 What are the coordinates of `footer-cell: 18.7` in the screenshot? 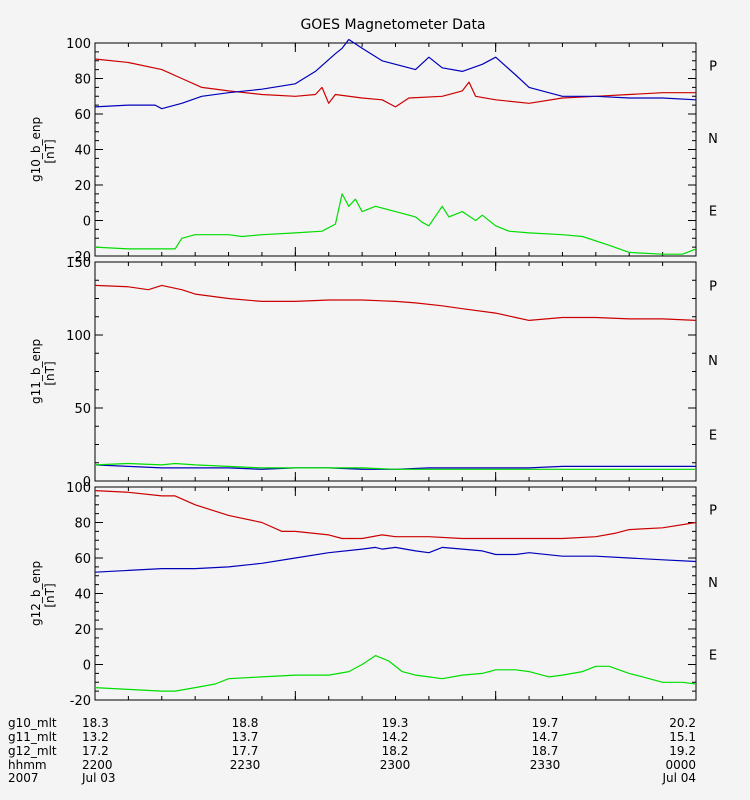 It's located at (545, 751).